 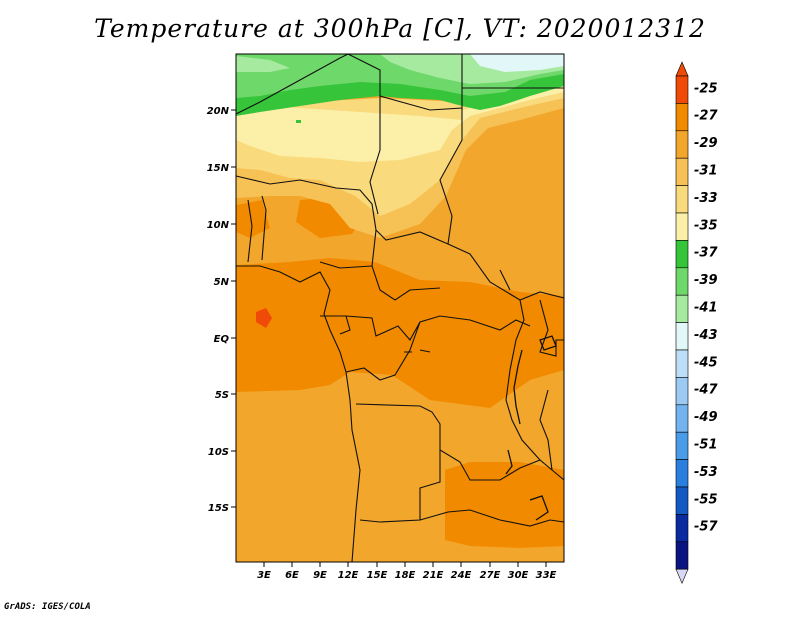 I want to click on colorbar-label: -53, so click(x=706, y=472).